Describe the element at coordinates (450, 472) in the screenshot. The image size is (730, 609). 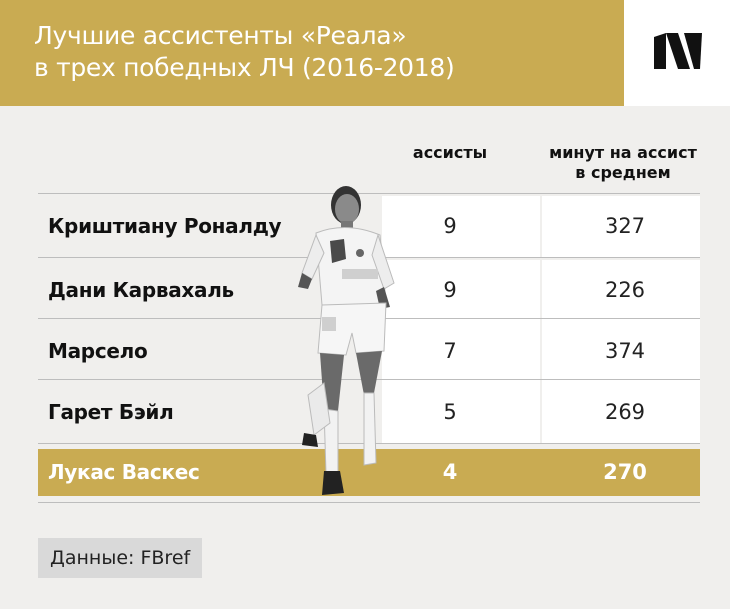
I see `assists-value: 4` at that location.